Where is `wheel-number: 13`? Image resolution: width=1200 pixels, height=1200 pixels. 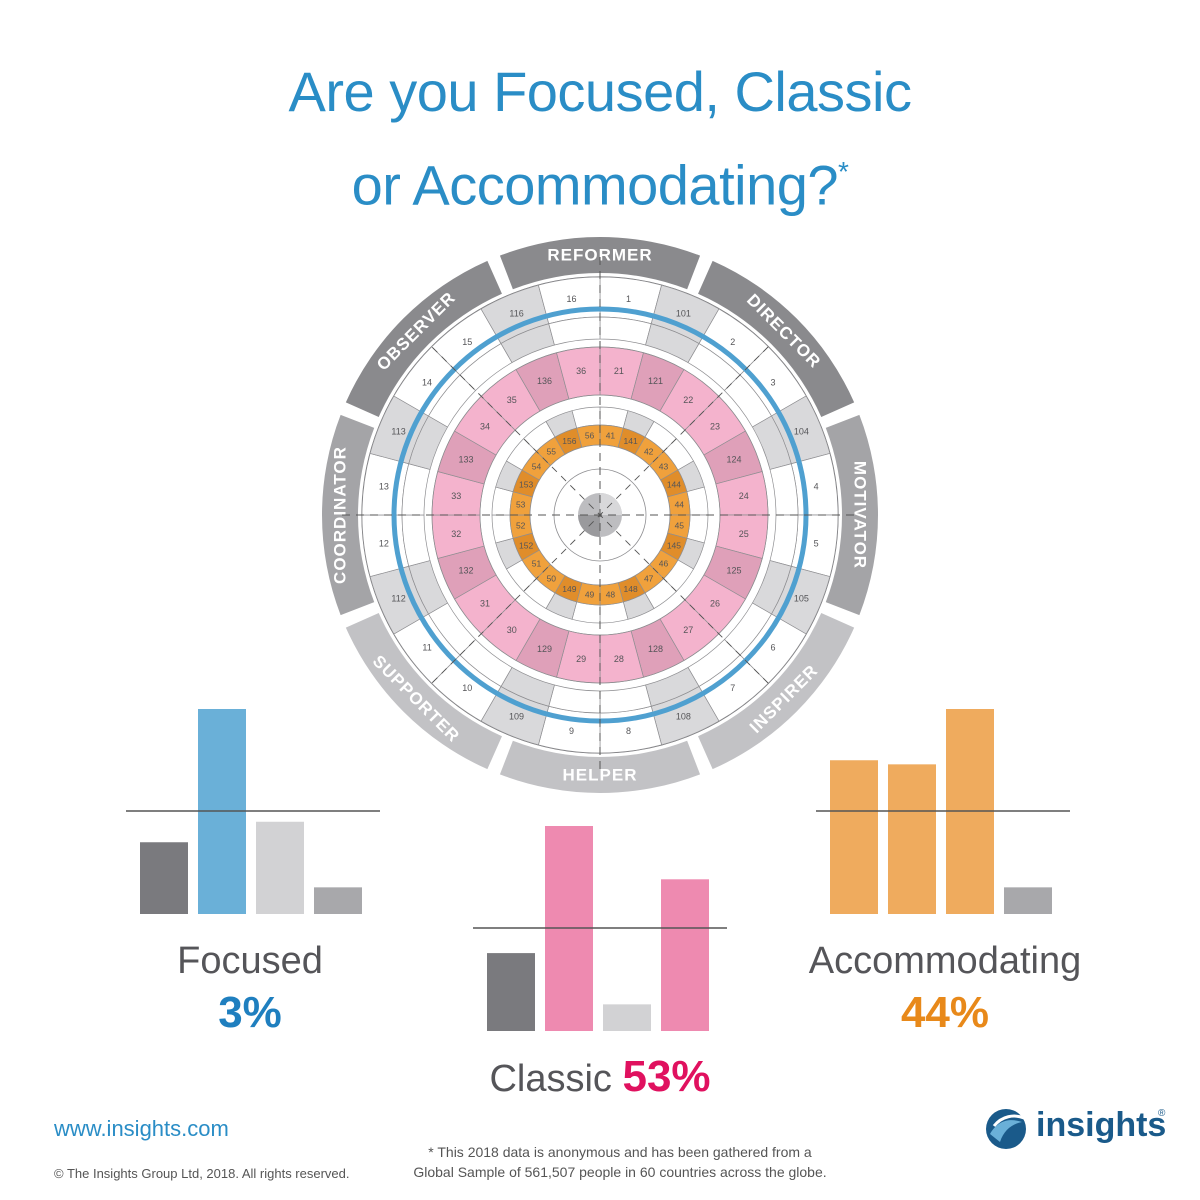 wheel-number: 13 is located at coordinates (384, 487).